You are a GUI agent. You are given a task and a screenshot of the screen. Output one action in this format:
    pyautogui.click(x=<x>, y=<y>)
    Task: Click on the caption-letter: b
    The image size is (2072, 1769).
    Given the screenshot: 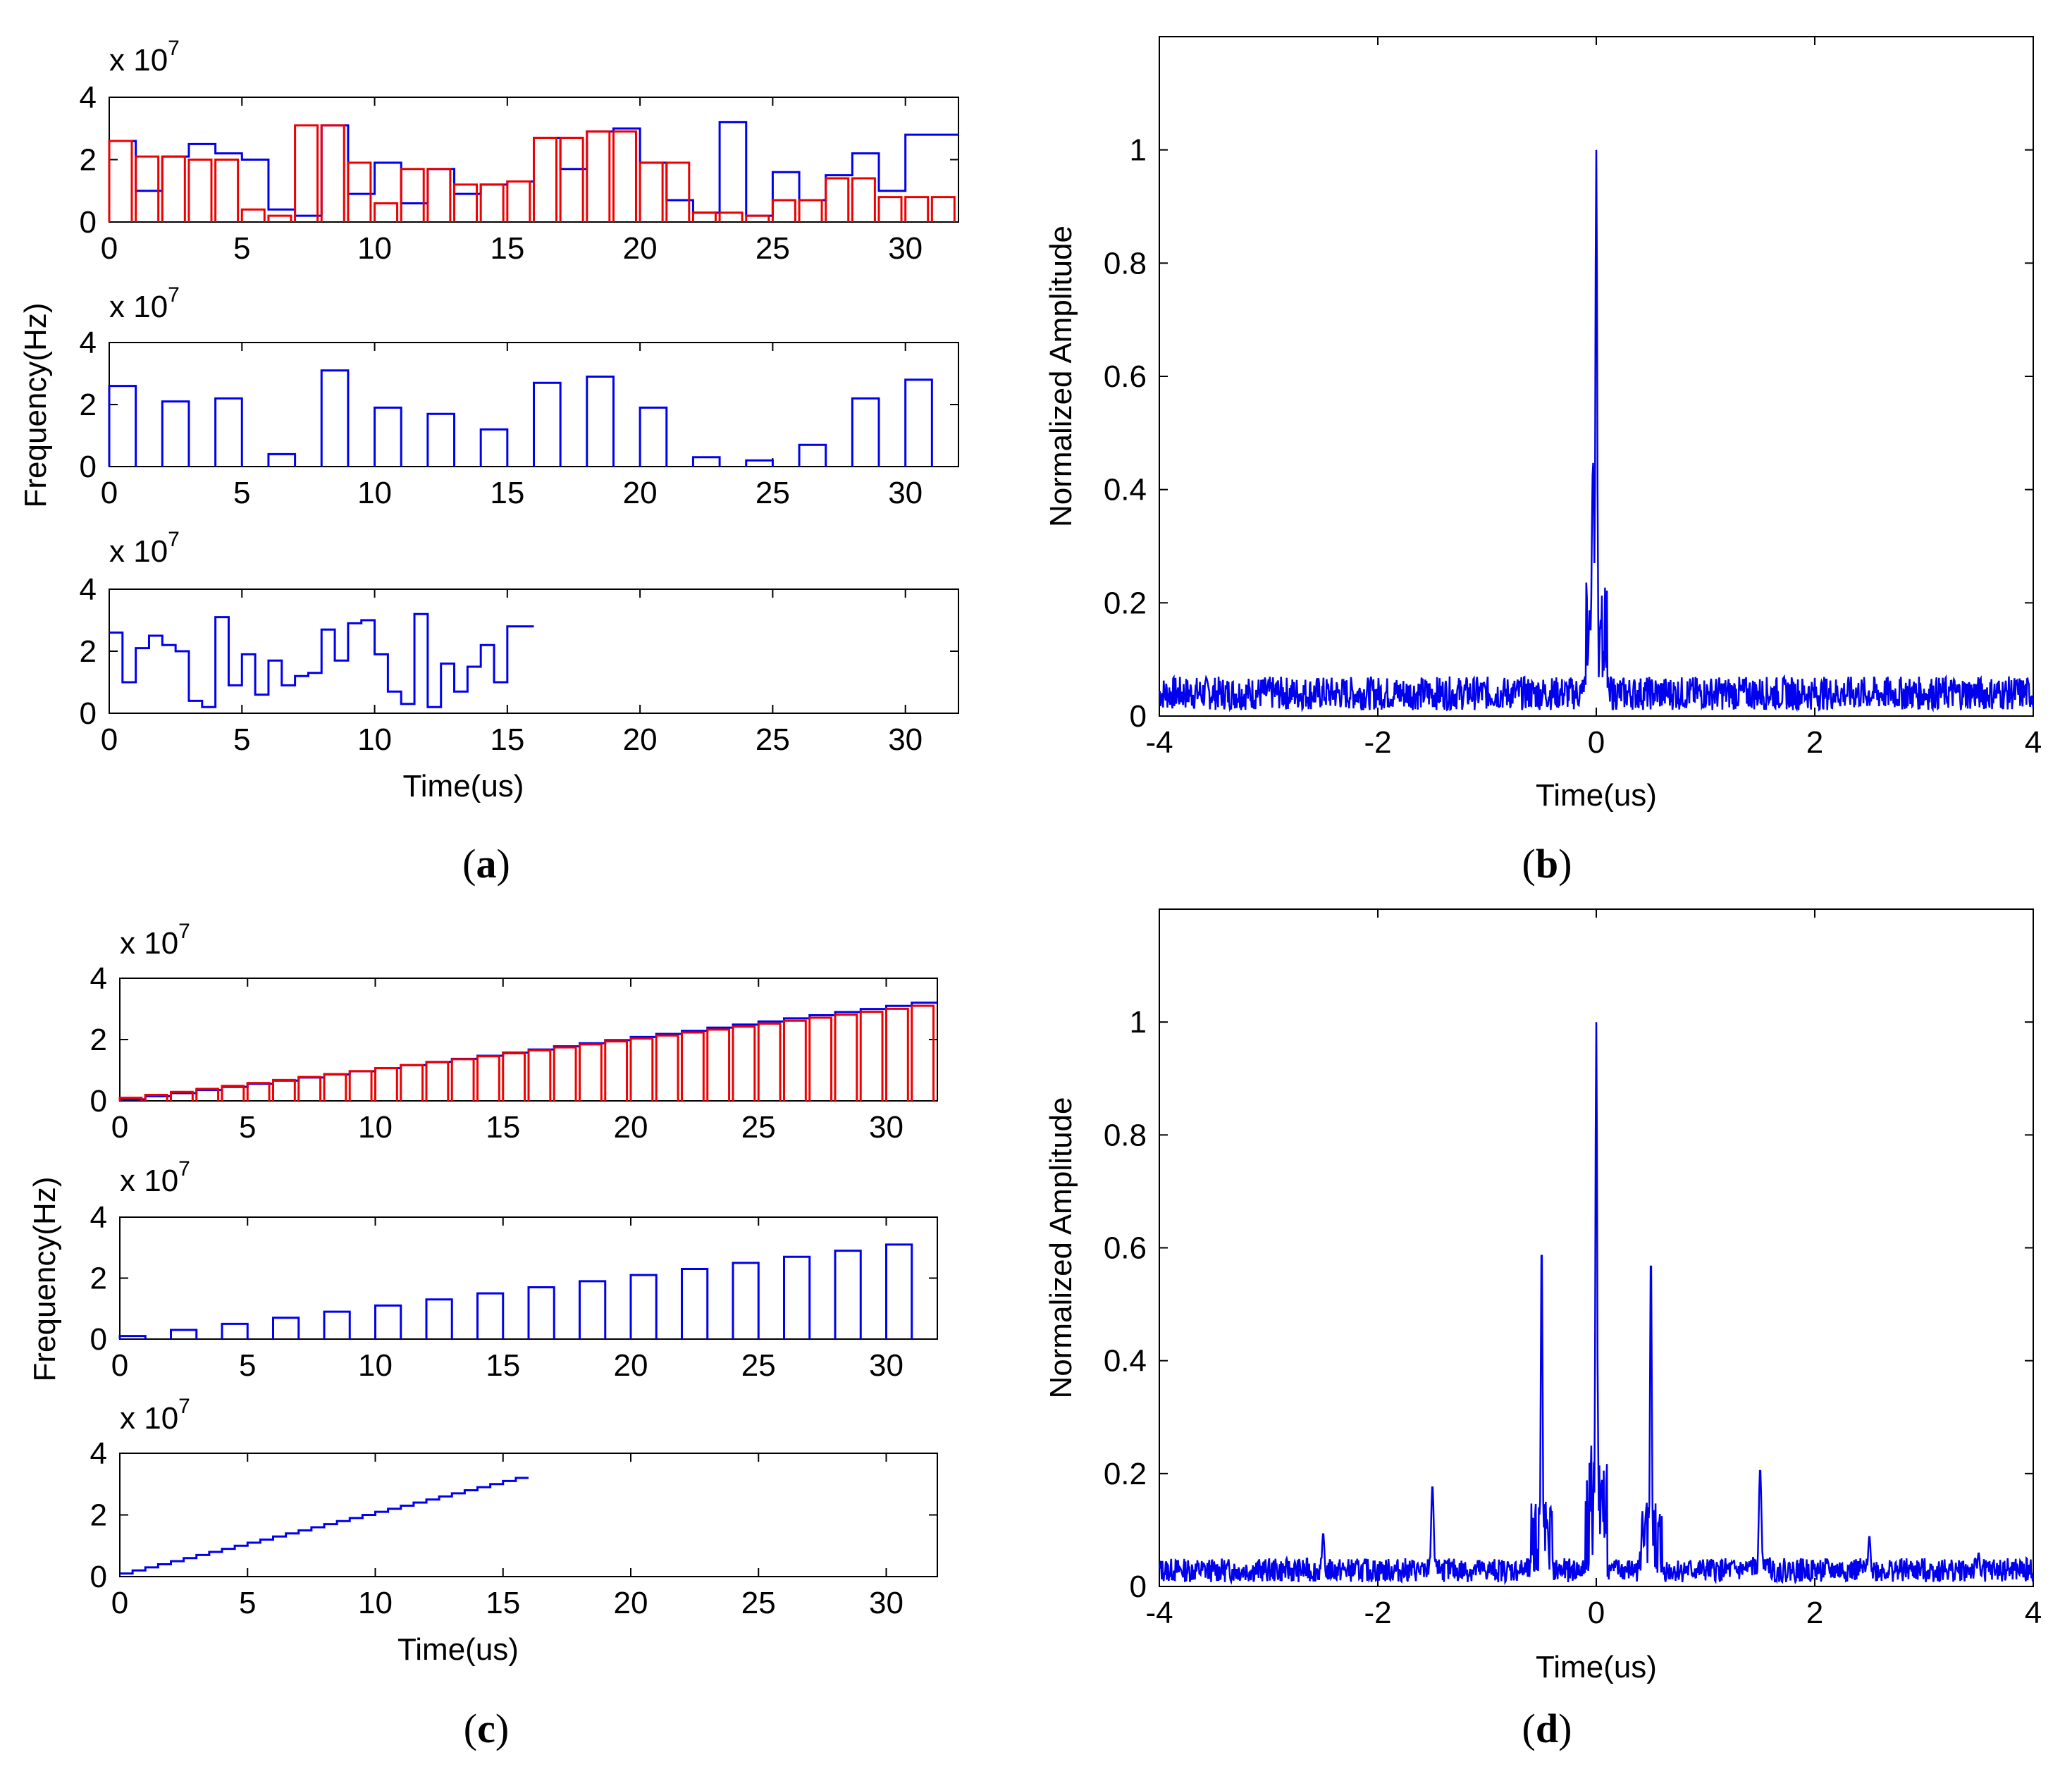 What is the action you would take?
    pyautogui.click(x=1547, y=864)
    